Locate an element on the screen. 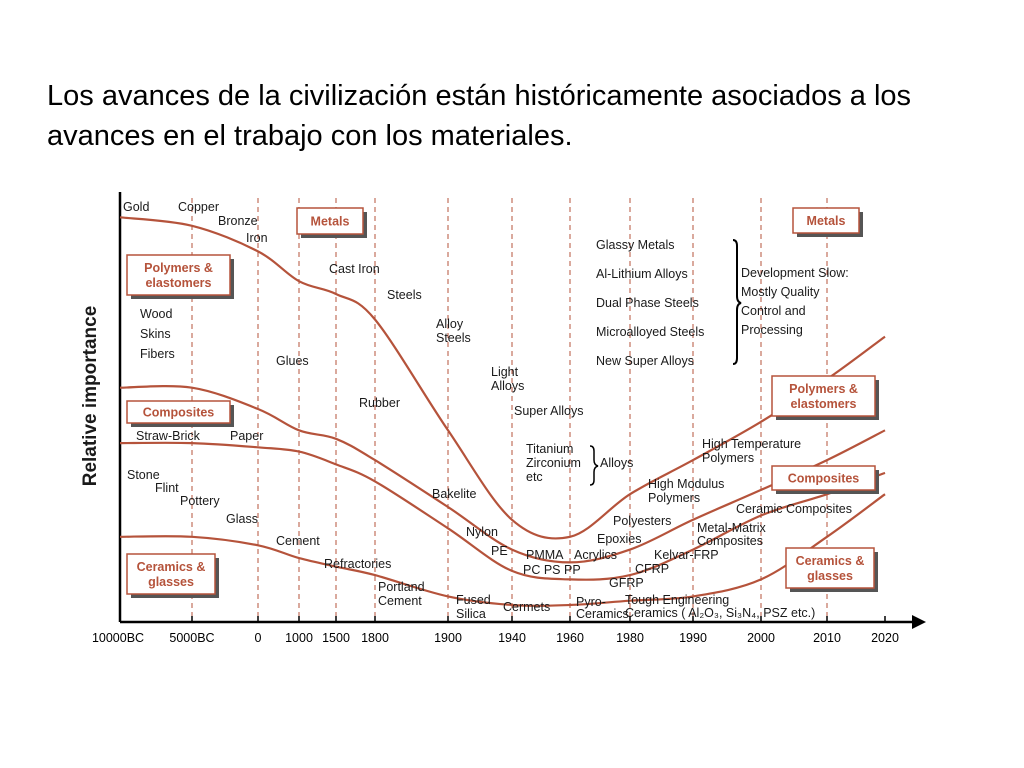 The width and height of the screenshot is (1024, 768). annotation-line: Ceramic Composites is located at coordinates (794, 509).